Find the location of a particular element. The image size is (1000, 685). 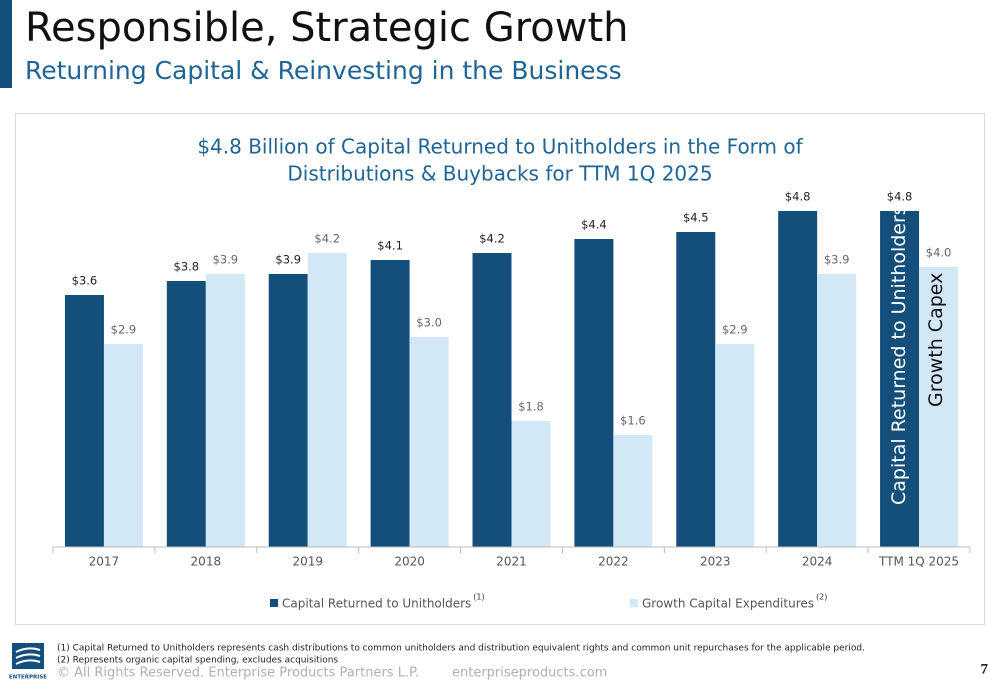

value-label: $3.6 is located at coordinates (85, 281).